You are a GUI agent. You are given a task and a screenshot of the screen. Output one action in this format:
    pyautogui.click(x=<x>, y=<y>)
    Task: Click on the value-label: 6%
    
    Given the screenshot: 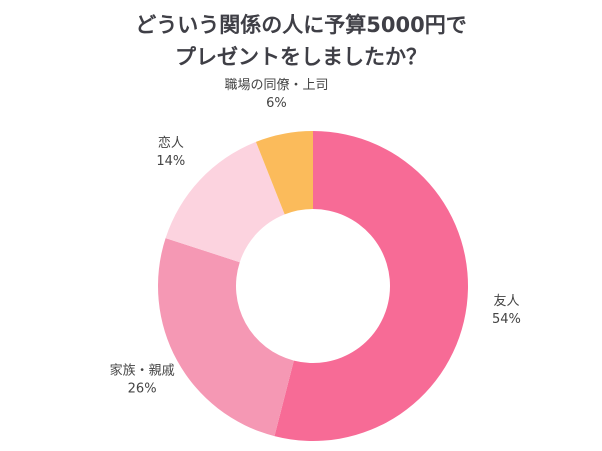 What is the action you would take?
    pyautogui.click(x=276, y=103)
    